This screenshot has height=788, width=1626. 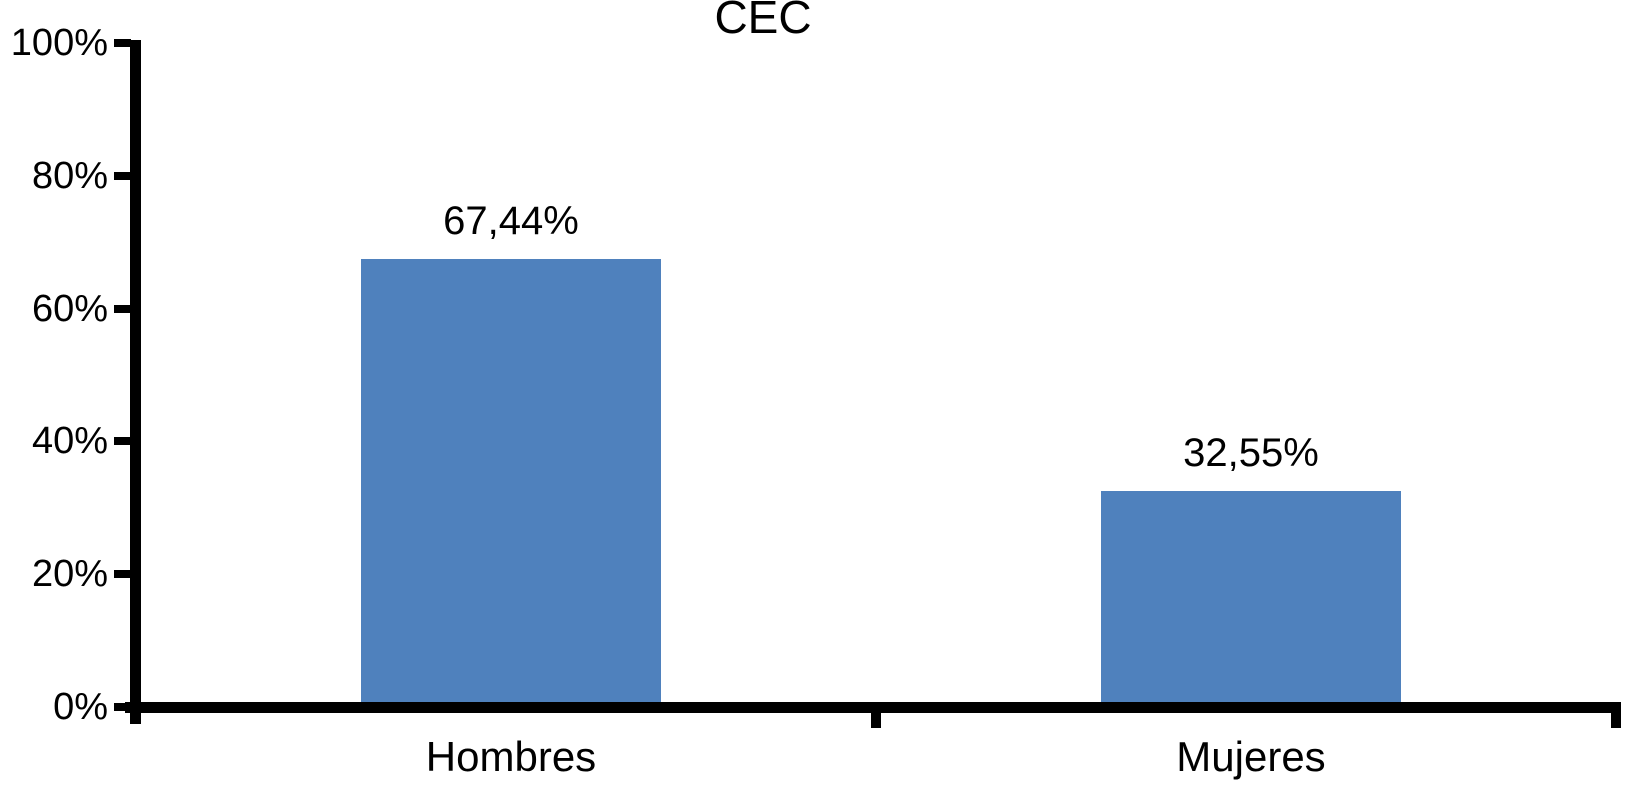 I want to click on y-tick-label: 80%, so click(x=69, y=175).